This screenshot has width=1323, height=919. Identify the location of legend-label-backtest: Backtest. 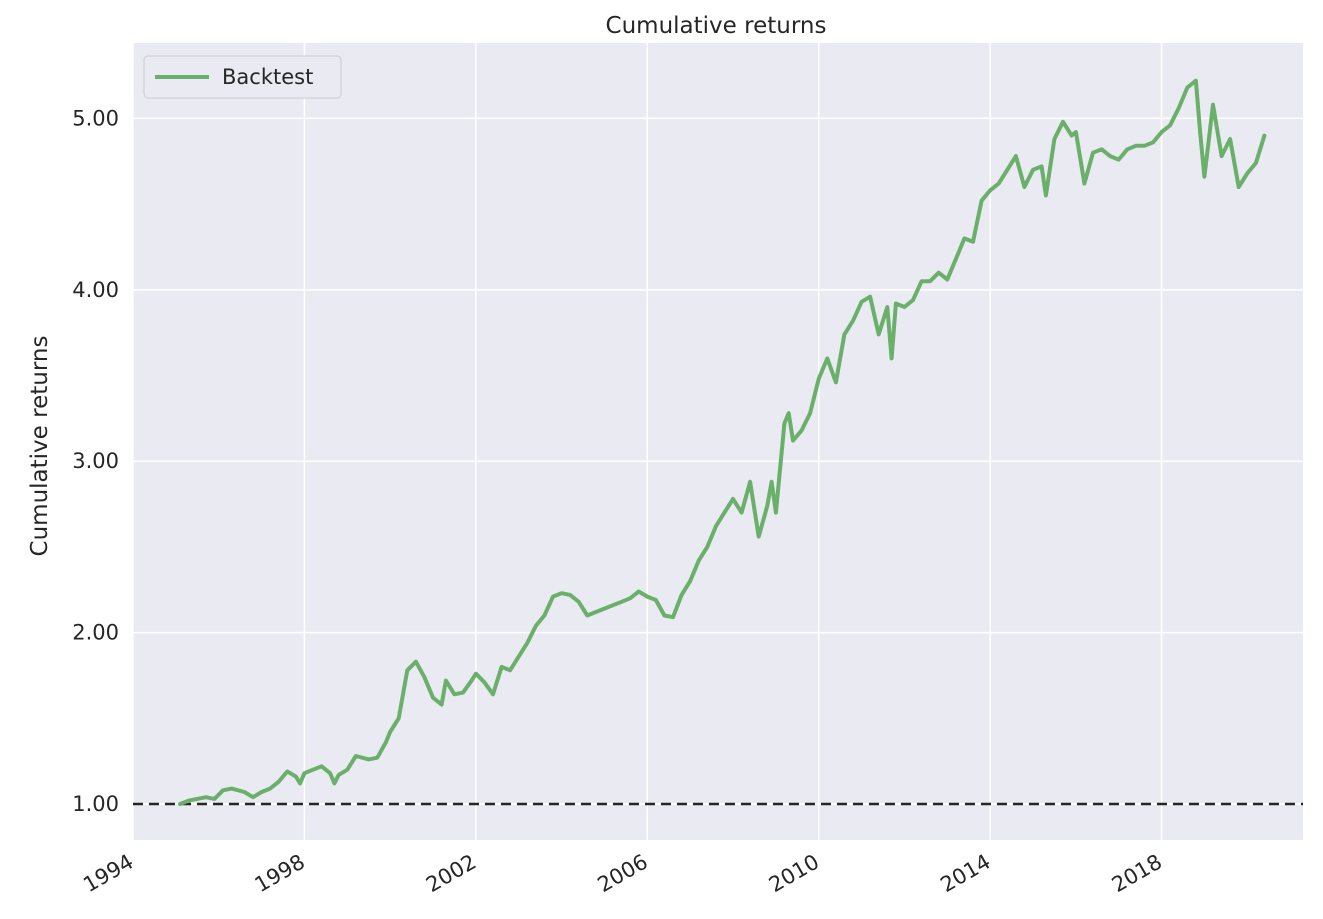
(267, 77).